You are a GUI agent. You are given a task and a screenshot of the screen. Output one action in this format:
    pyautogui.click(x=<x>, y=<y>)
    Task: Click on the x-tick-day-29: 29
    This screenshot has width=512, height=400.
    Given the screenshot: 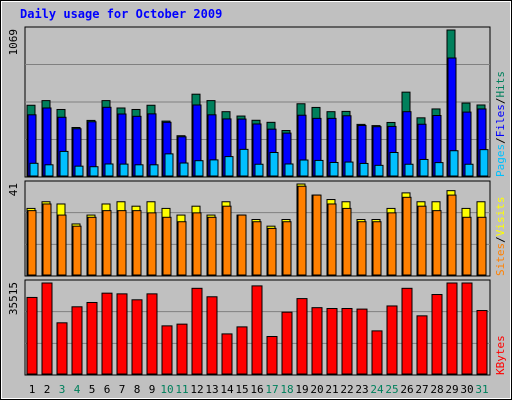 What is the action you would take?
    pyautogui.click(x=451, y=389)
    